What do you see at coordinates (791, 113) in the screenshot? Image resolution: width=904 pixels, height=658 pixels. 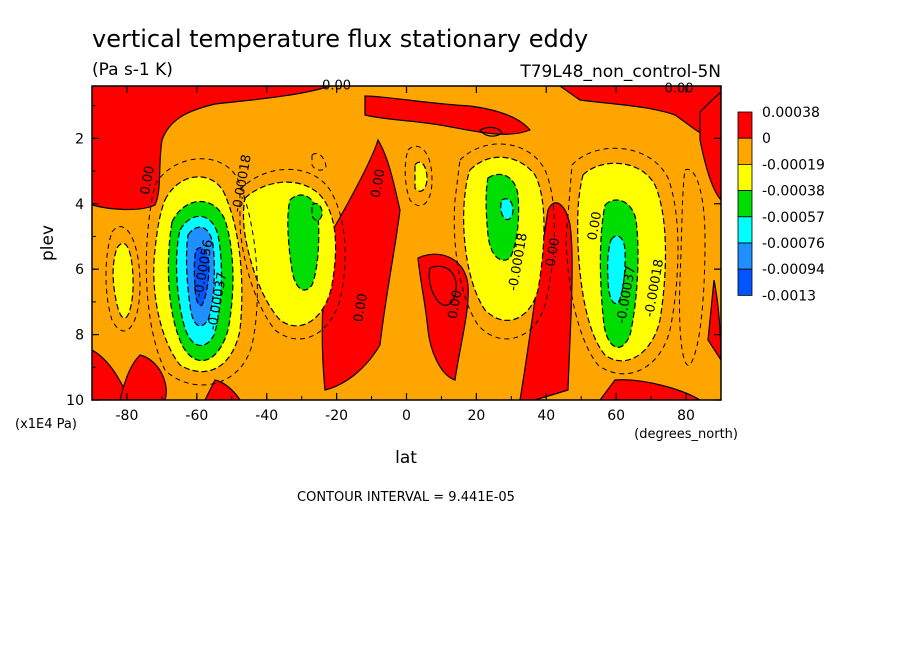 I see `colorbar-label: 0.00038` at bounding box center [791, 113].